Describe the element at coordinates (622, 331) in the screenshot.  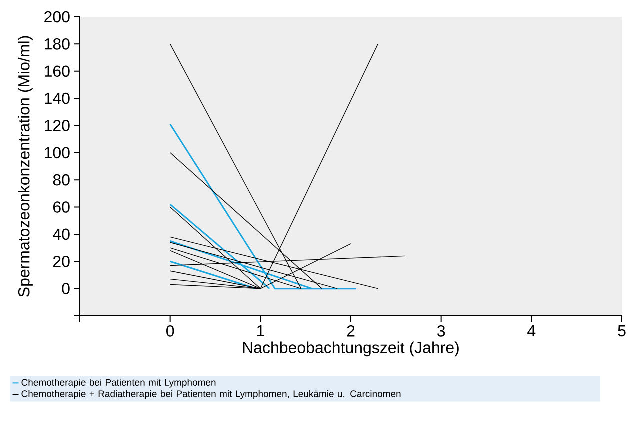
I see `x-tick-label: 5` at that location.